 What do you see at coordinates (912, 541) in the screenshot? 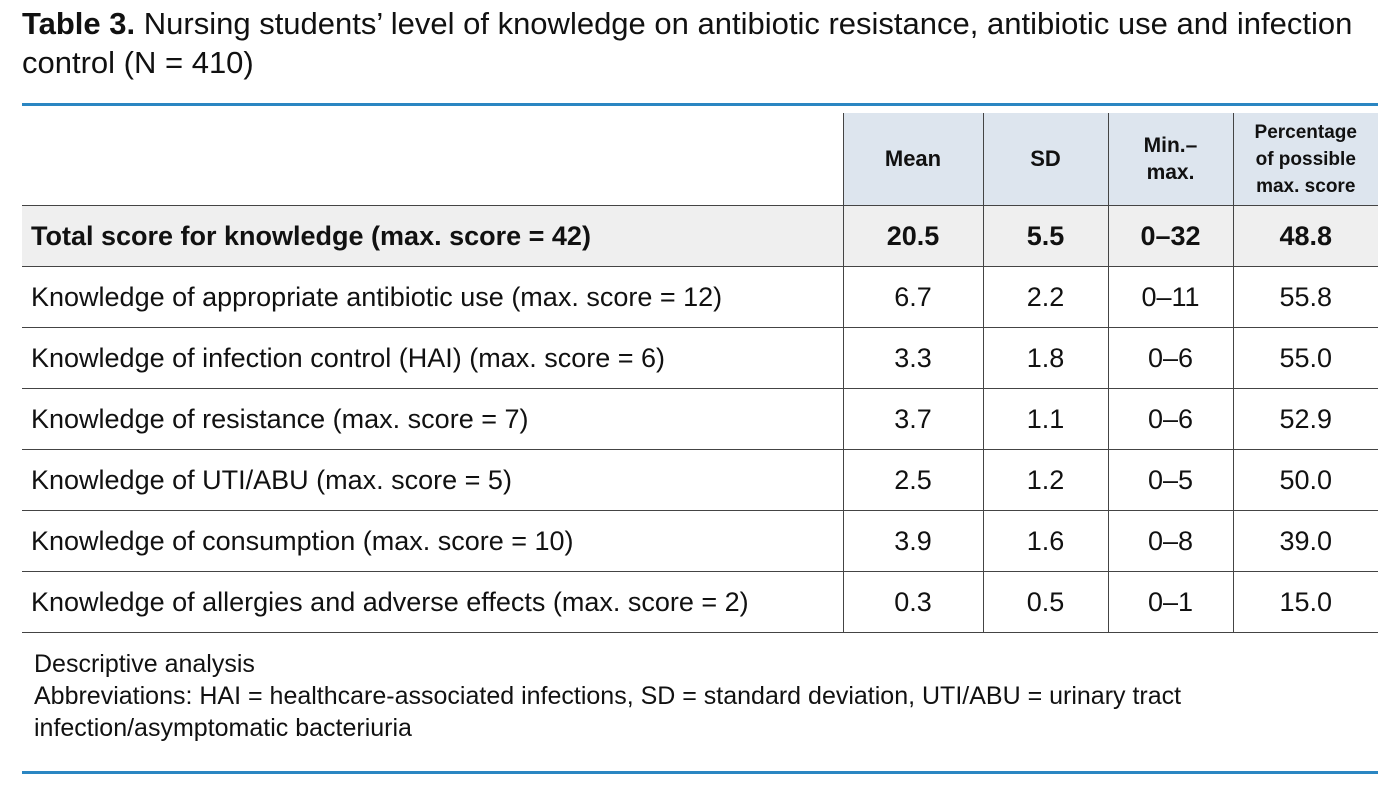
I see `row-mean: 3.9` at bounding box center [912, 541].